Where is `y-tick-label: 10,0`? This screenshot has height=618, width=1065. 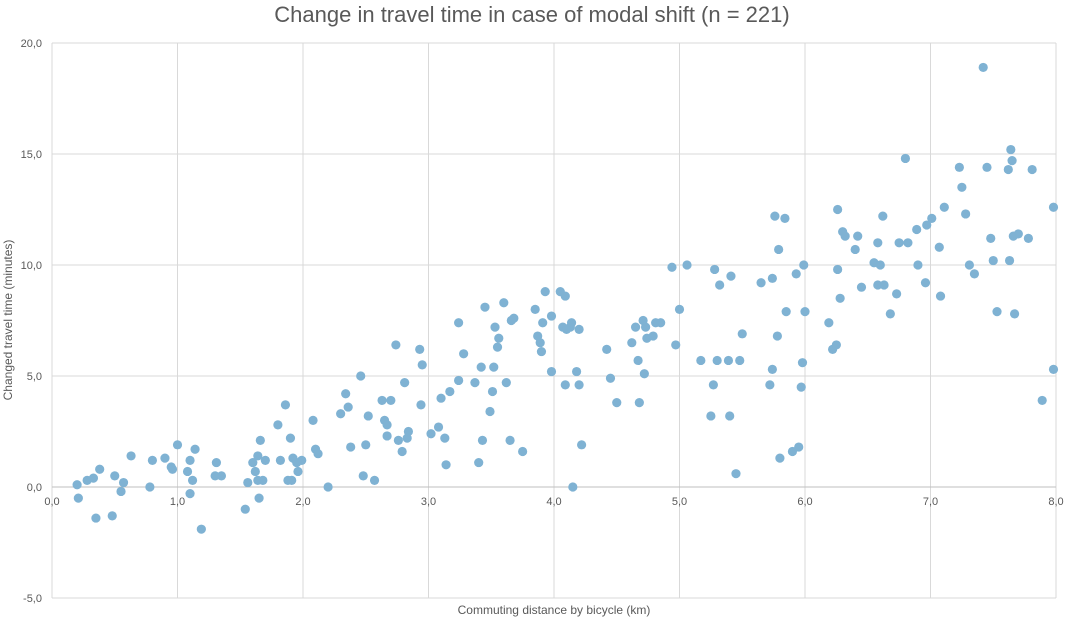
y-tick-label: 10,0 is located at coordinates (31, 266).